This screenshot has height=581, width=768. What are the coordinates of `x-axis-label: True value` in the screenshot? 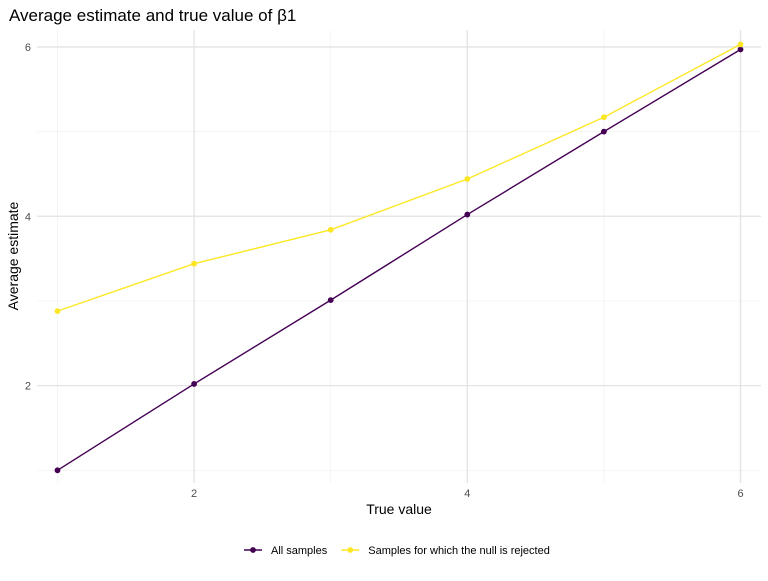 It's located at (399, 509).